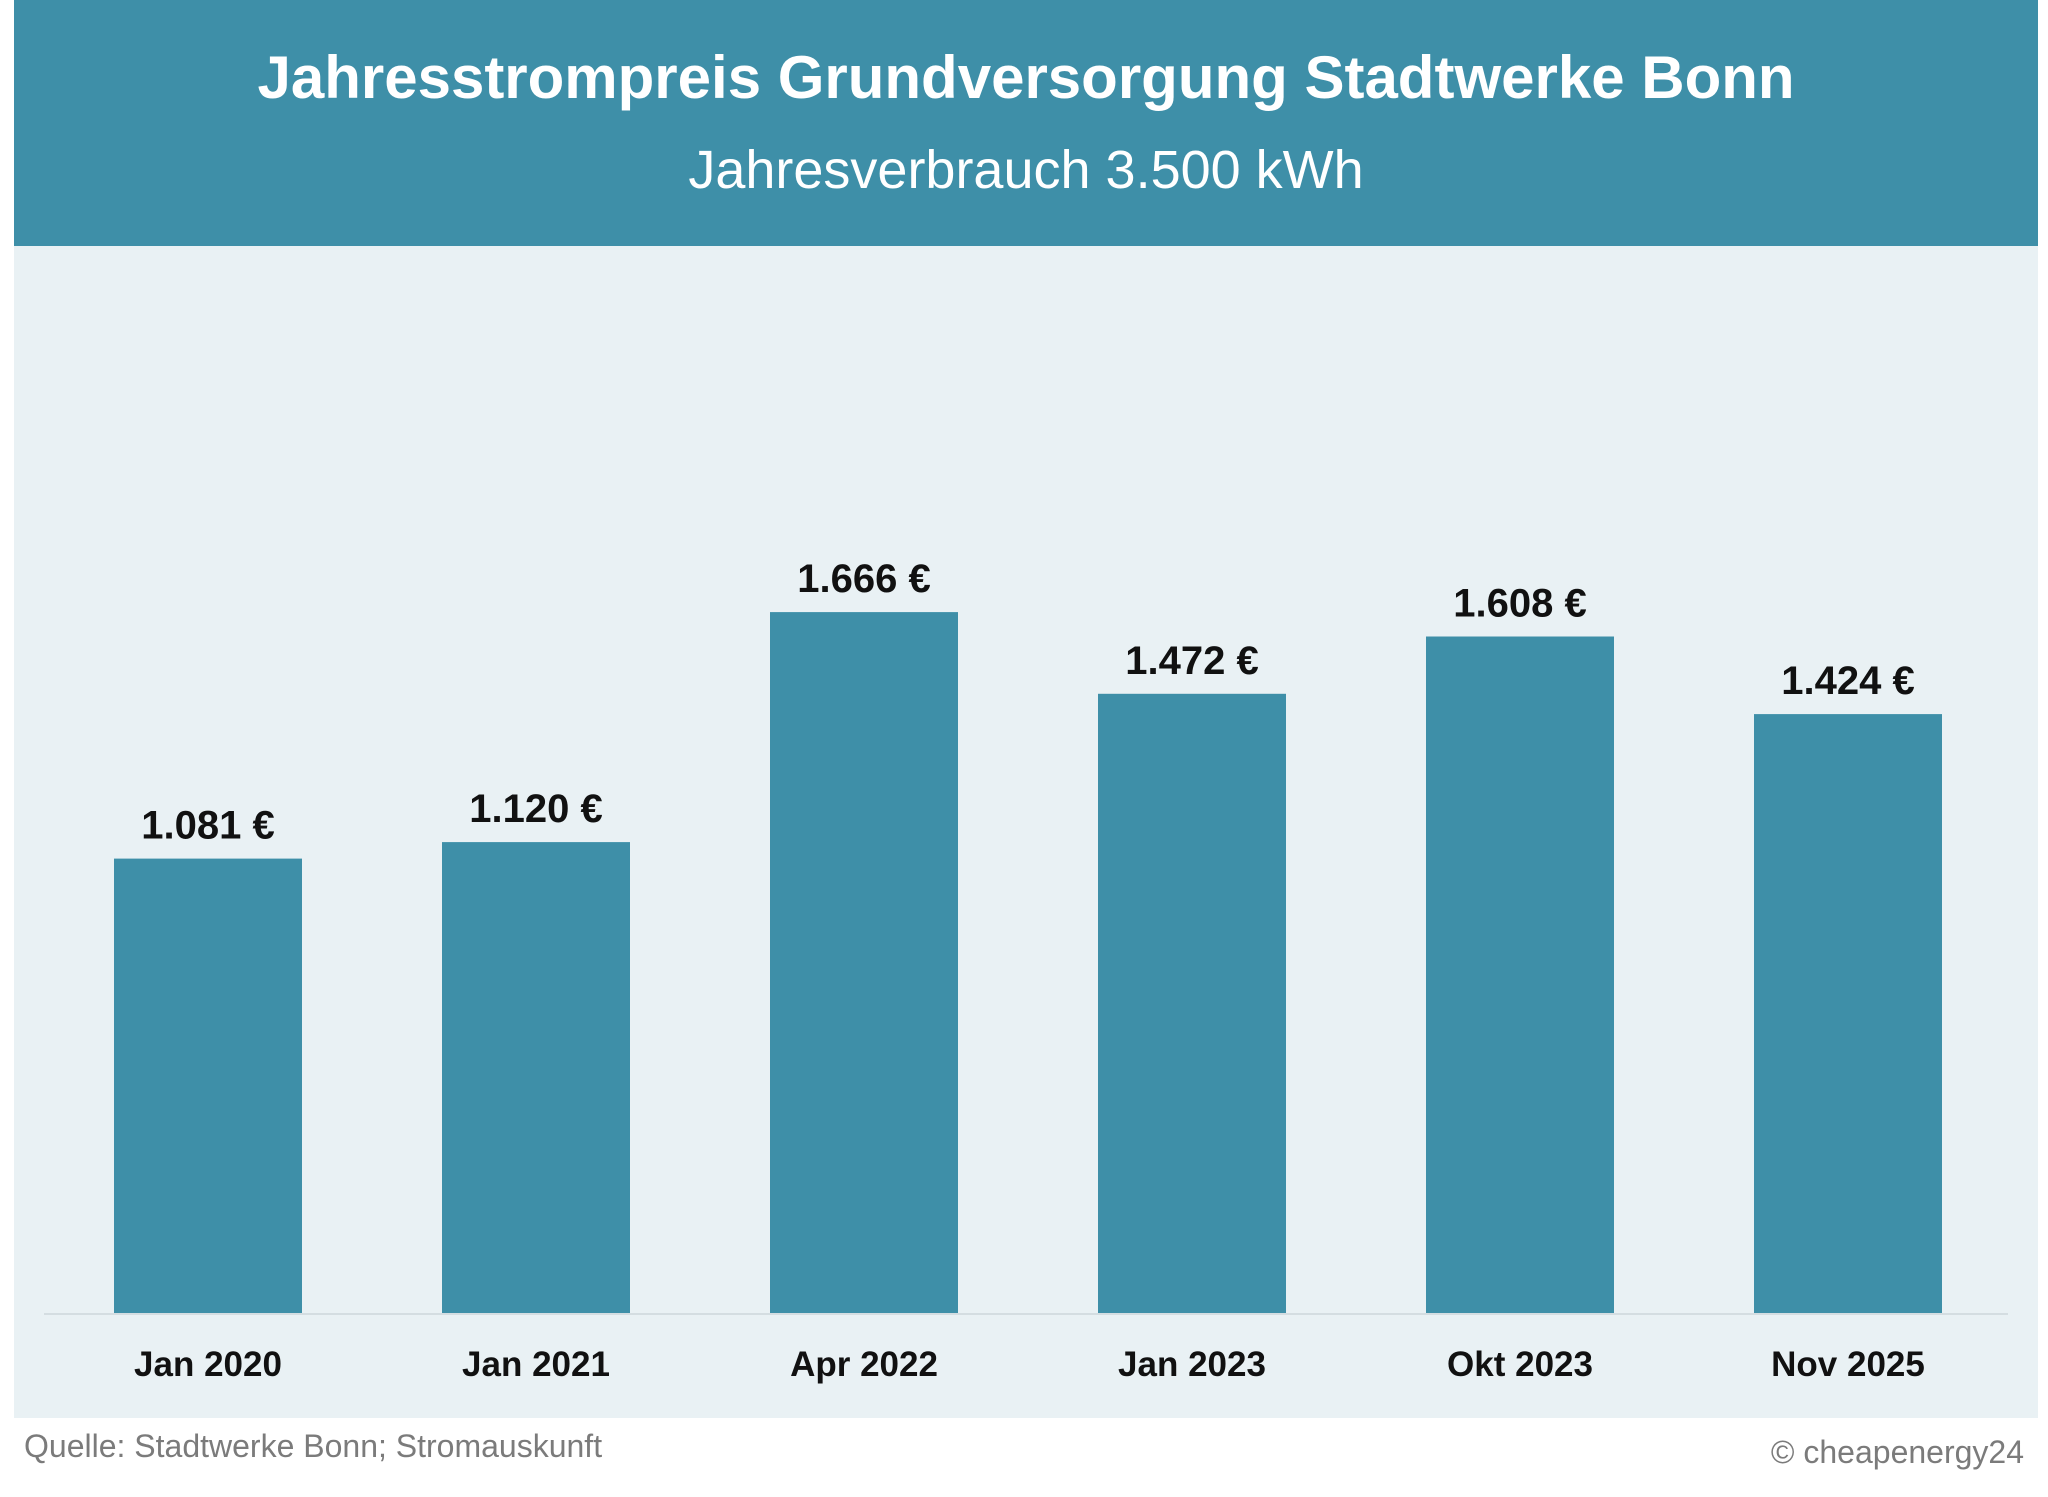  Describe the element at coordinates (208, 1086) in the screenshot. I see `bar-jan-2020` at that location.